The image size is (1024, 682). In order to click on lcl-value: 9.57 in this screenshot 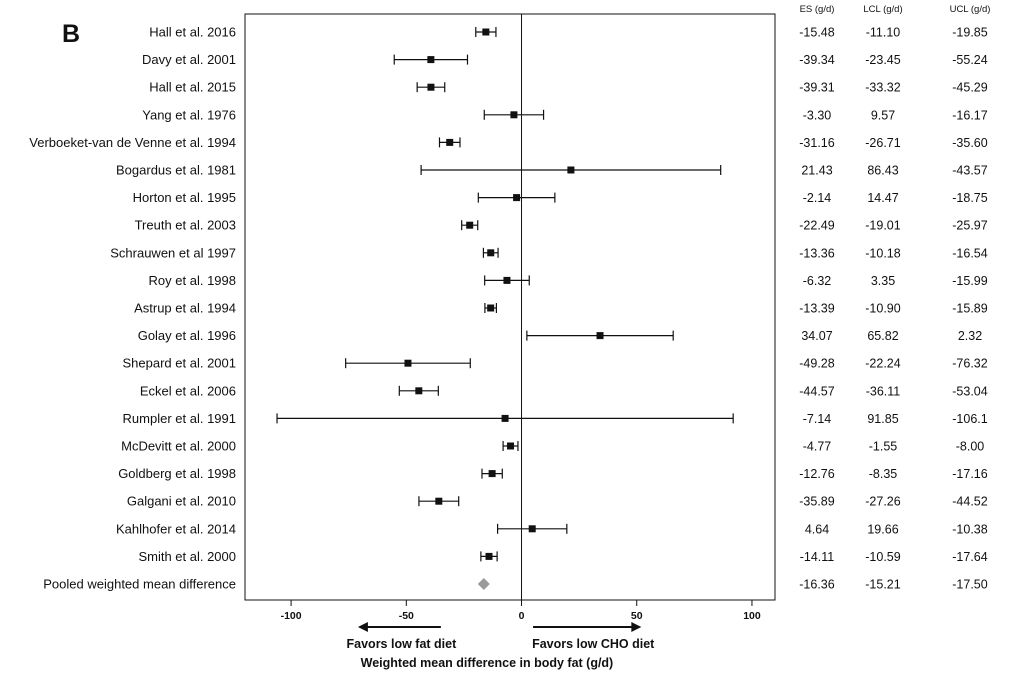, I will do `click(883, 115)`.